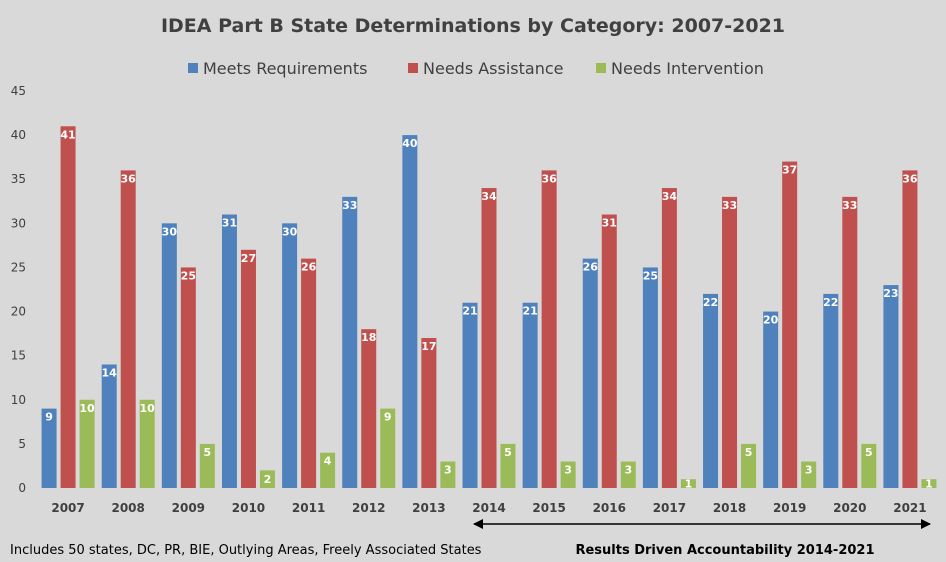  Describe the element at coordinates (18, 267) in the screenshot. I see `y-tick-label: 25` at that location.